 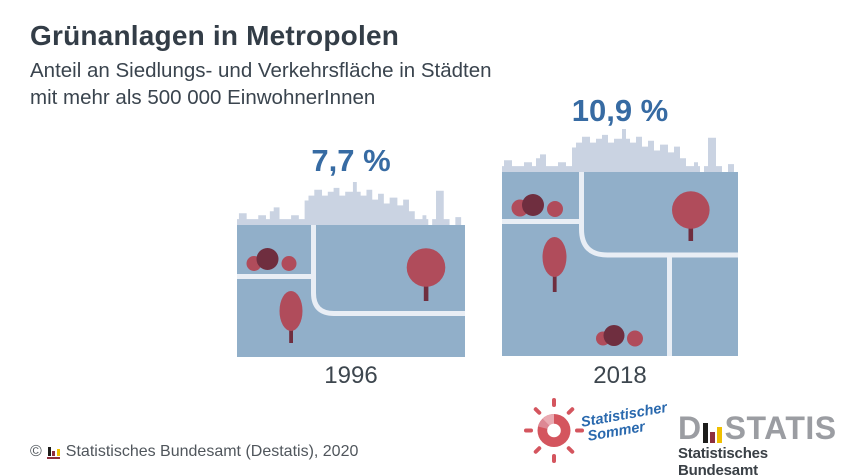 I want to click on value-label-1996: 7,7 %, so click(x=351, y=160).